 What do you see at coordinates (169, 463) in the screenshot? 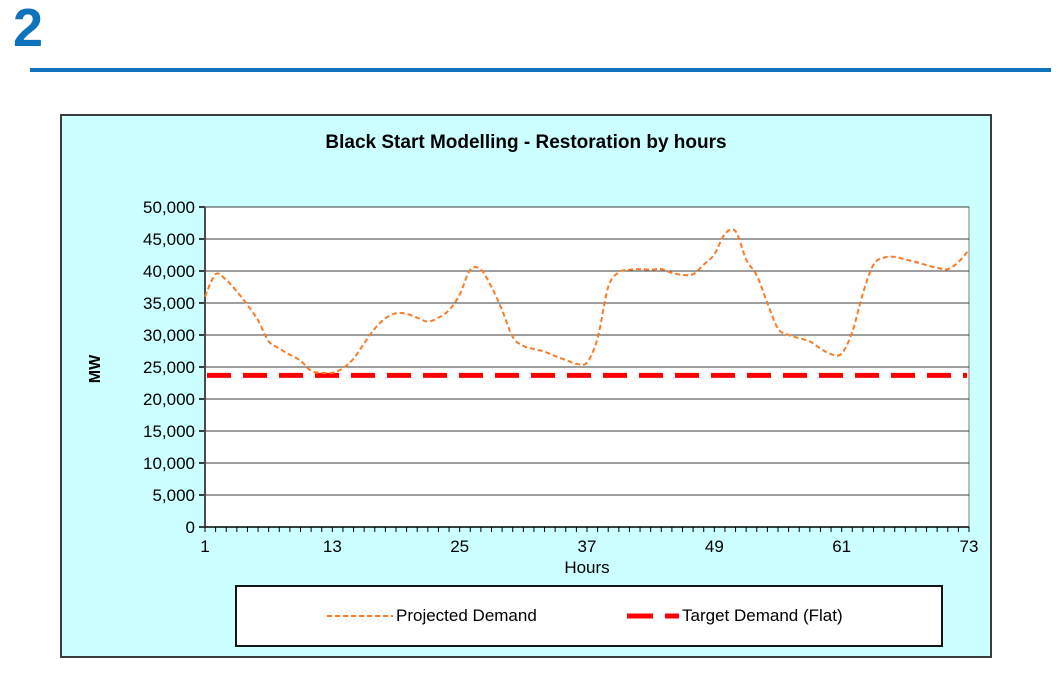
I see `y-tick-label: 10,000` at bounding box center [169, 463].